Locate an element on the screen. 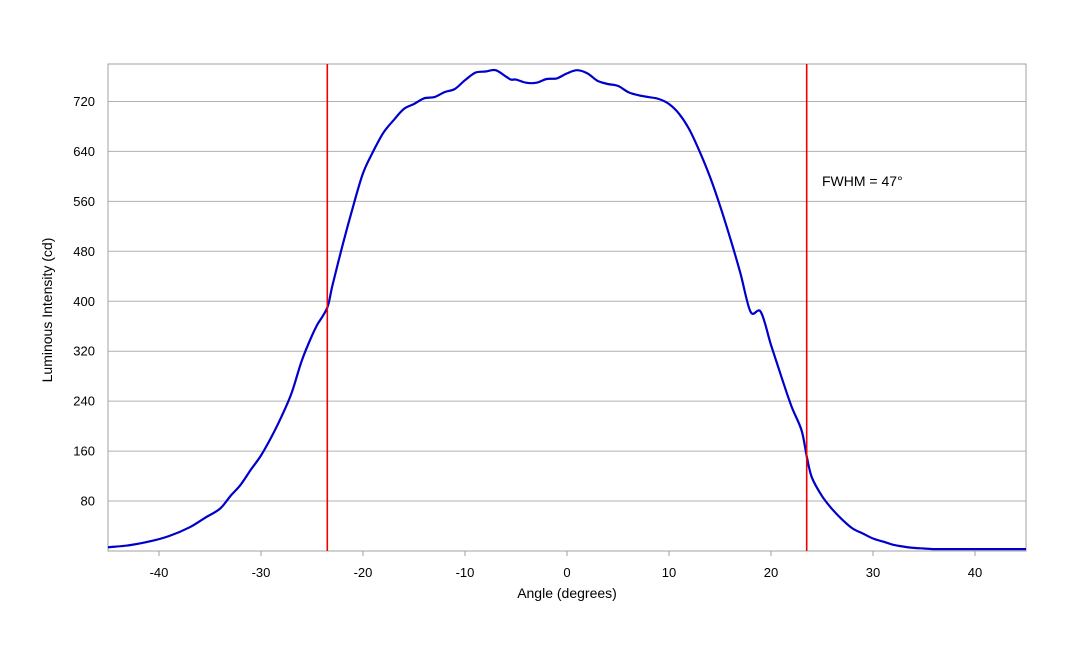 This screenshot has height=648, width=1080. x-tick-label: 20 is located at coordinates (771, 572).